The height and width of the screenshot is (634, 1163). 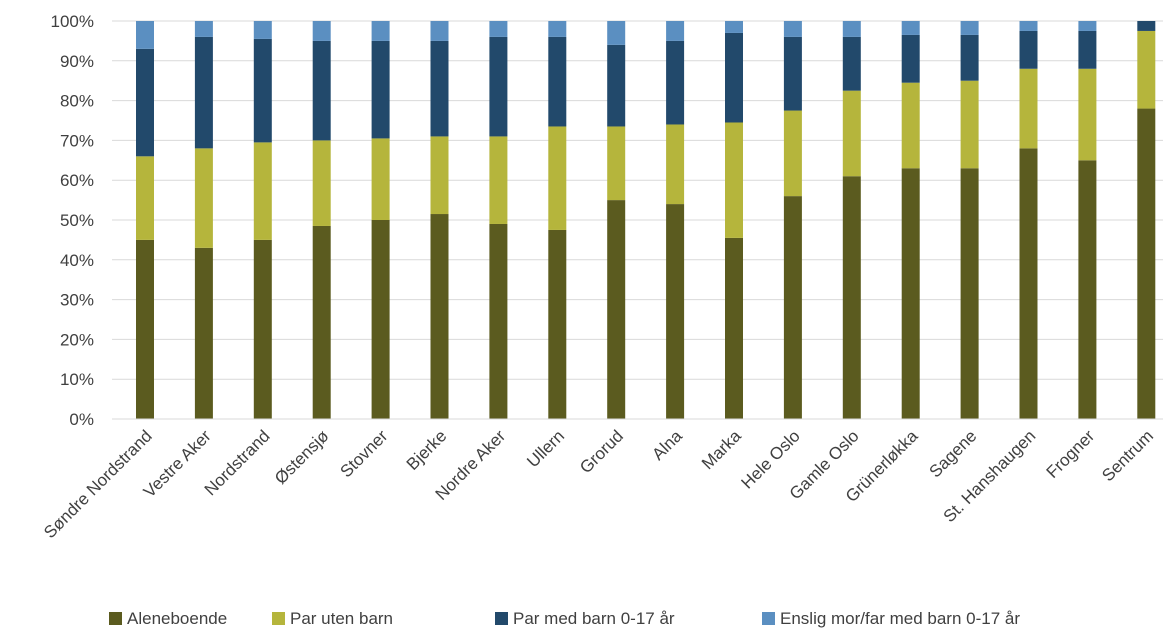 What do you see at coordinates (77, 260) in the screenshot?
I see `y-tick-label: 40%` at bounding box center [77, 260].